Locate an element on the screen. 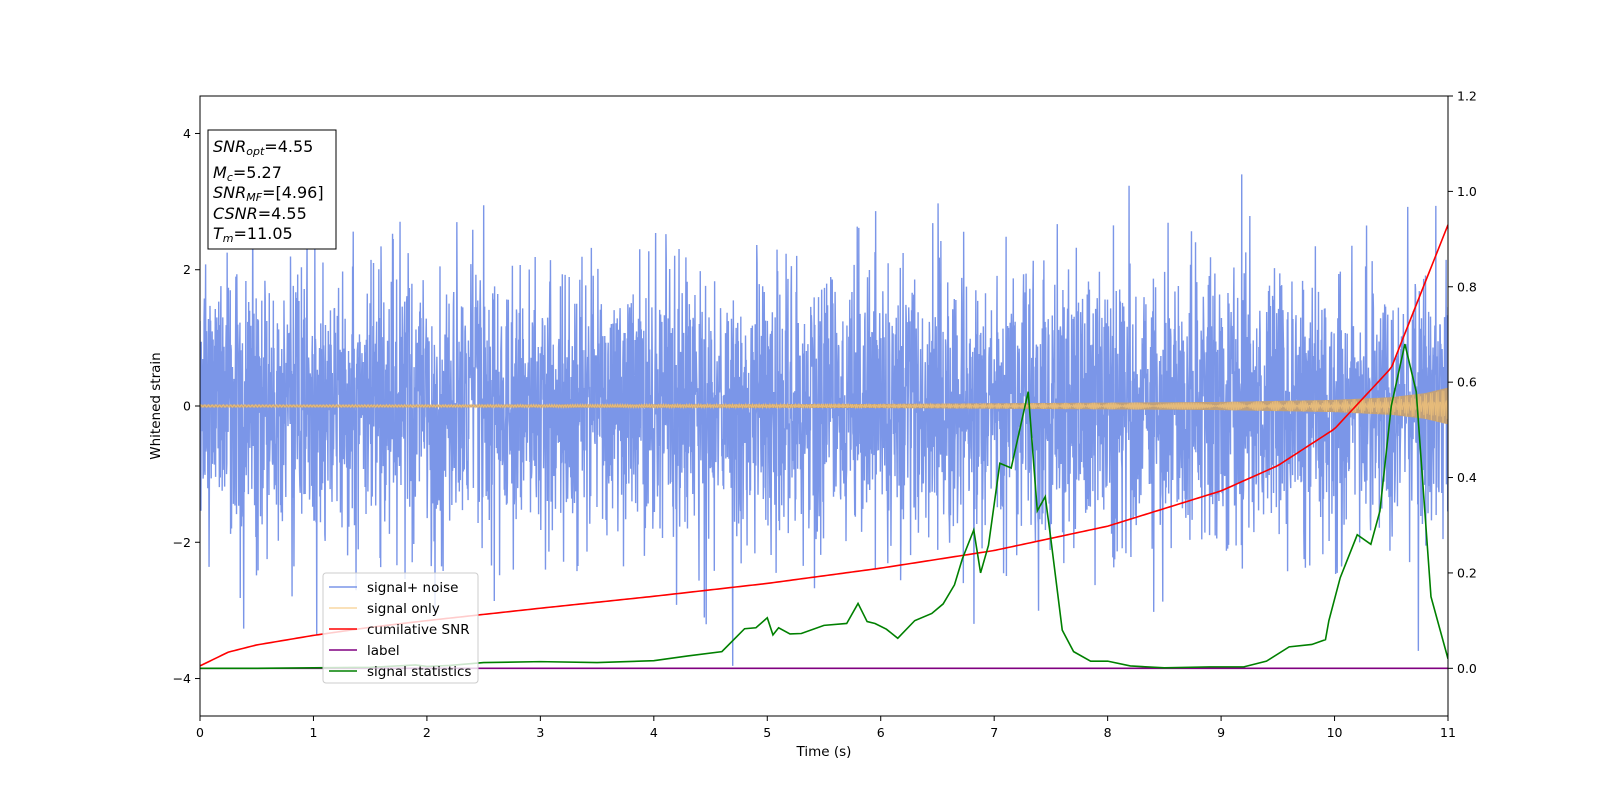 This screenshot has width=1600, height=800. y-right-tick-label: 0.4 is located at coordinates (1467, 477).